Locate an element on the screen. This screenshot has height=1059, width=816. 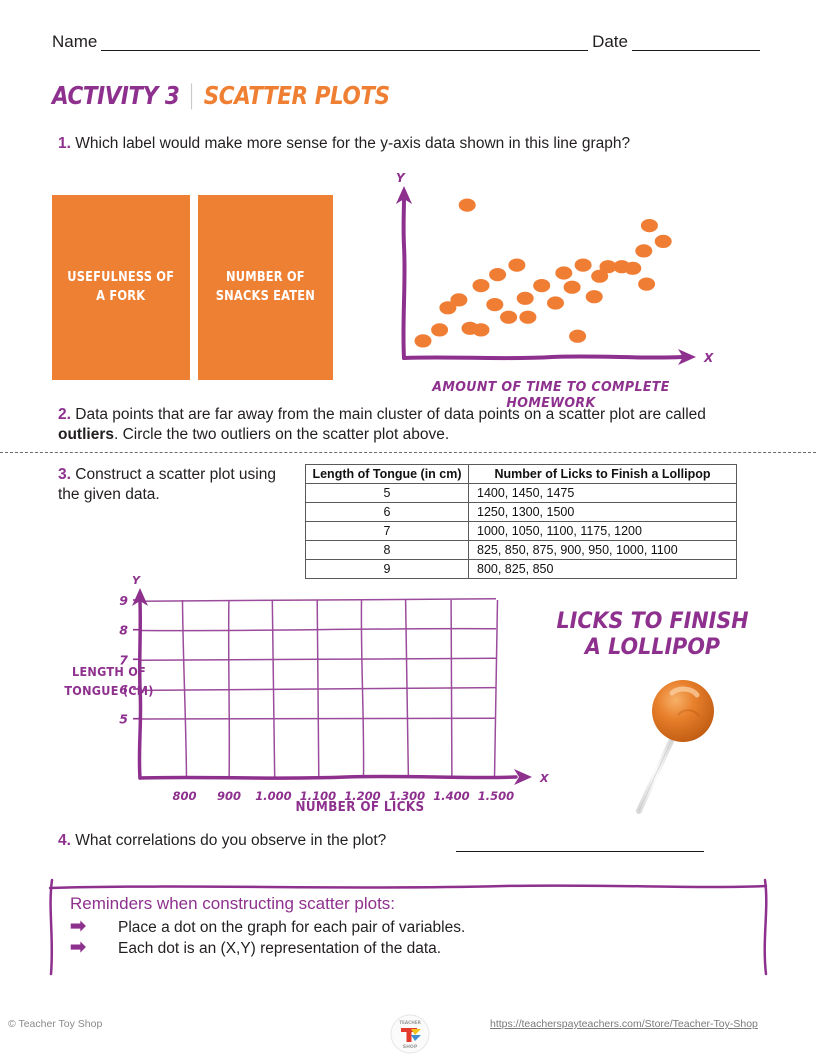
grid-y-arrowhead is located at coordinates (140, 597).